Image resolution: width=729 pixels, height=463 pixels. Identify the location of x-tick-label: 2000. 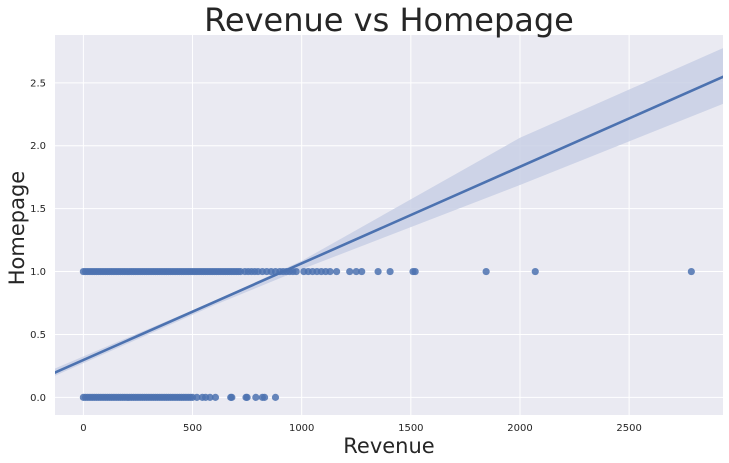
(519, 428).